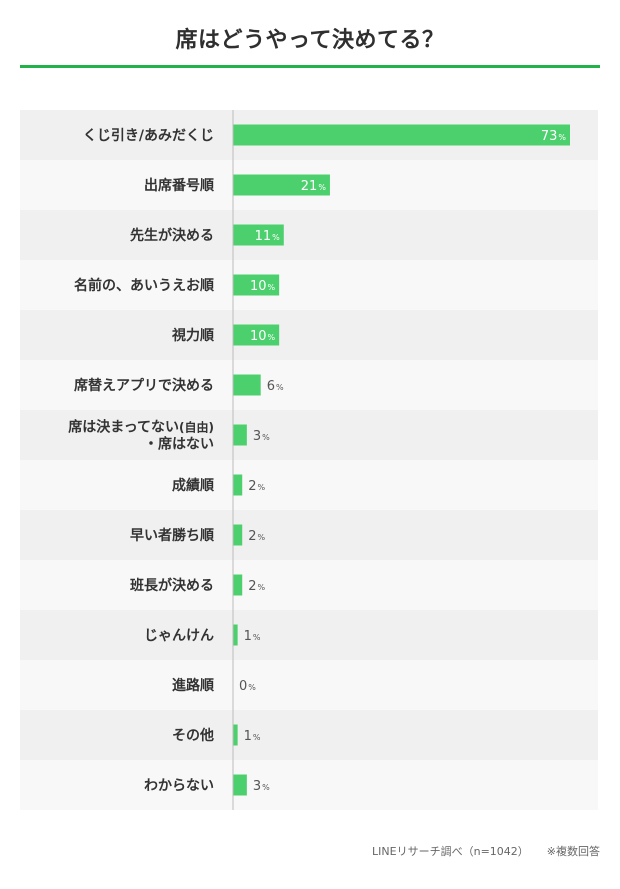 This screenshot has width=620, height=889. I want to click on category-label: 進路順, so click(193, 685).